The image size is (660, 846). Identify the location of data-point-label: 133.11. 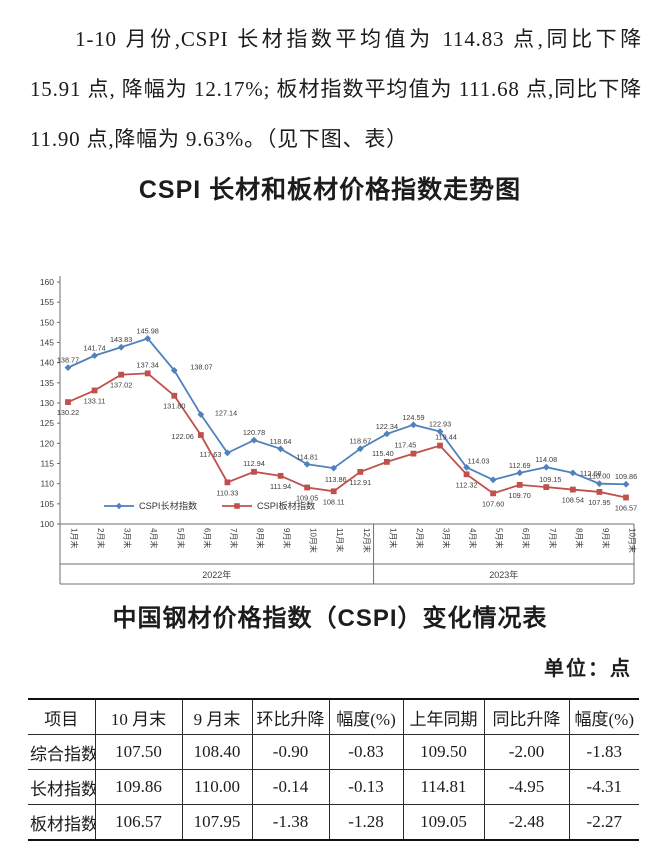
(95, 400).